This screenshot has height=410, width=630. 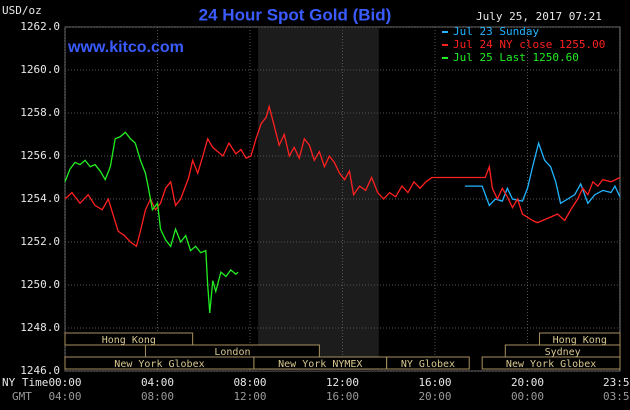 I want to click on y-tick-label: 1246.0, so click(x=40, y=370).